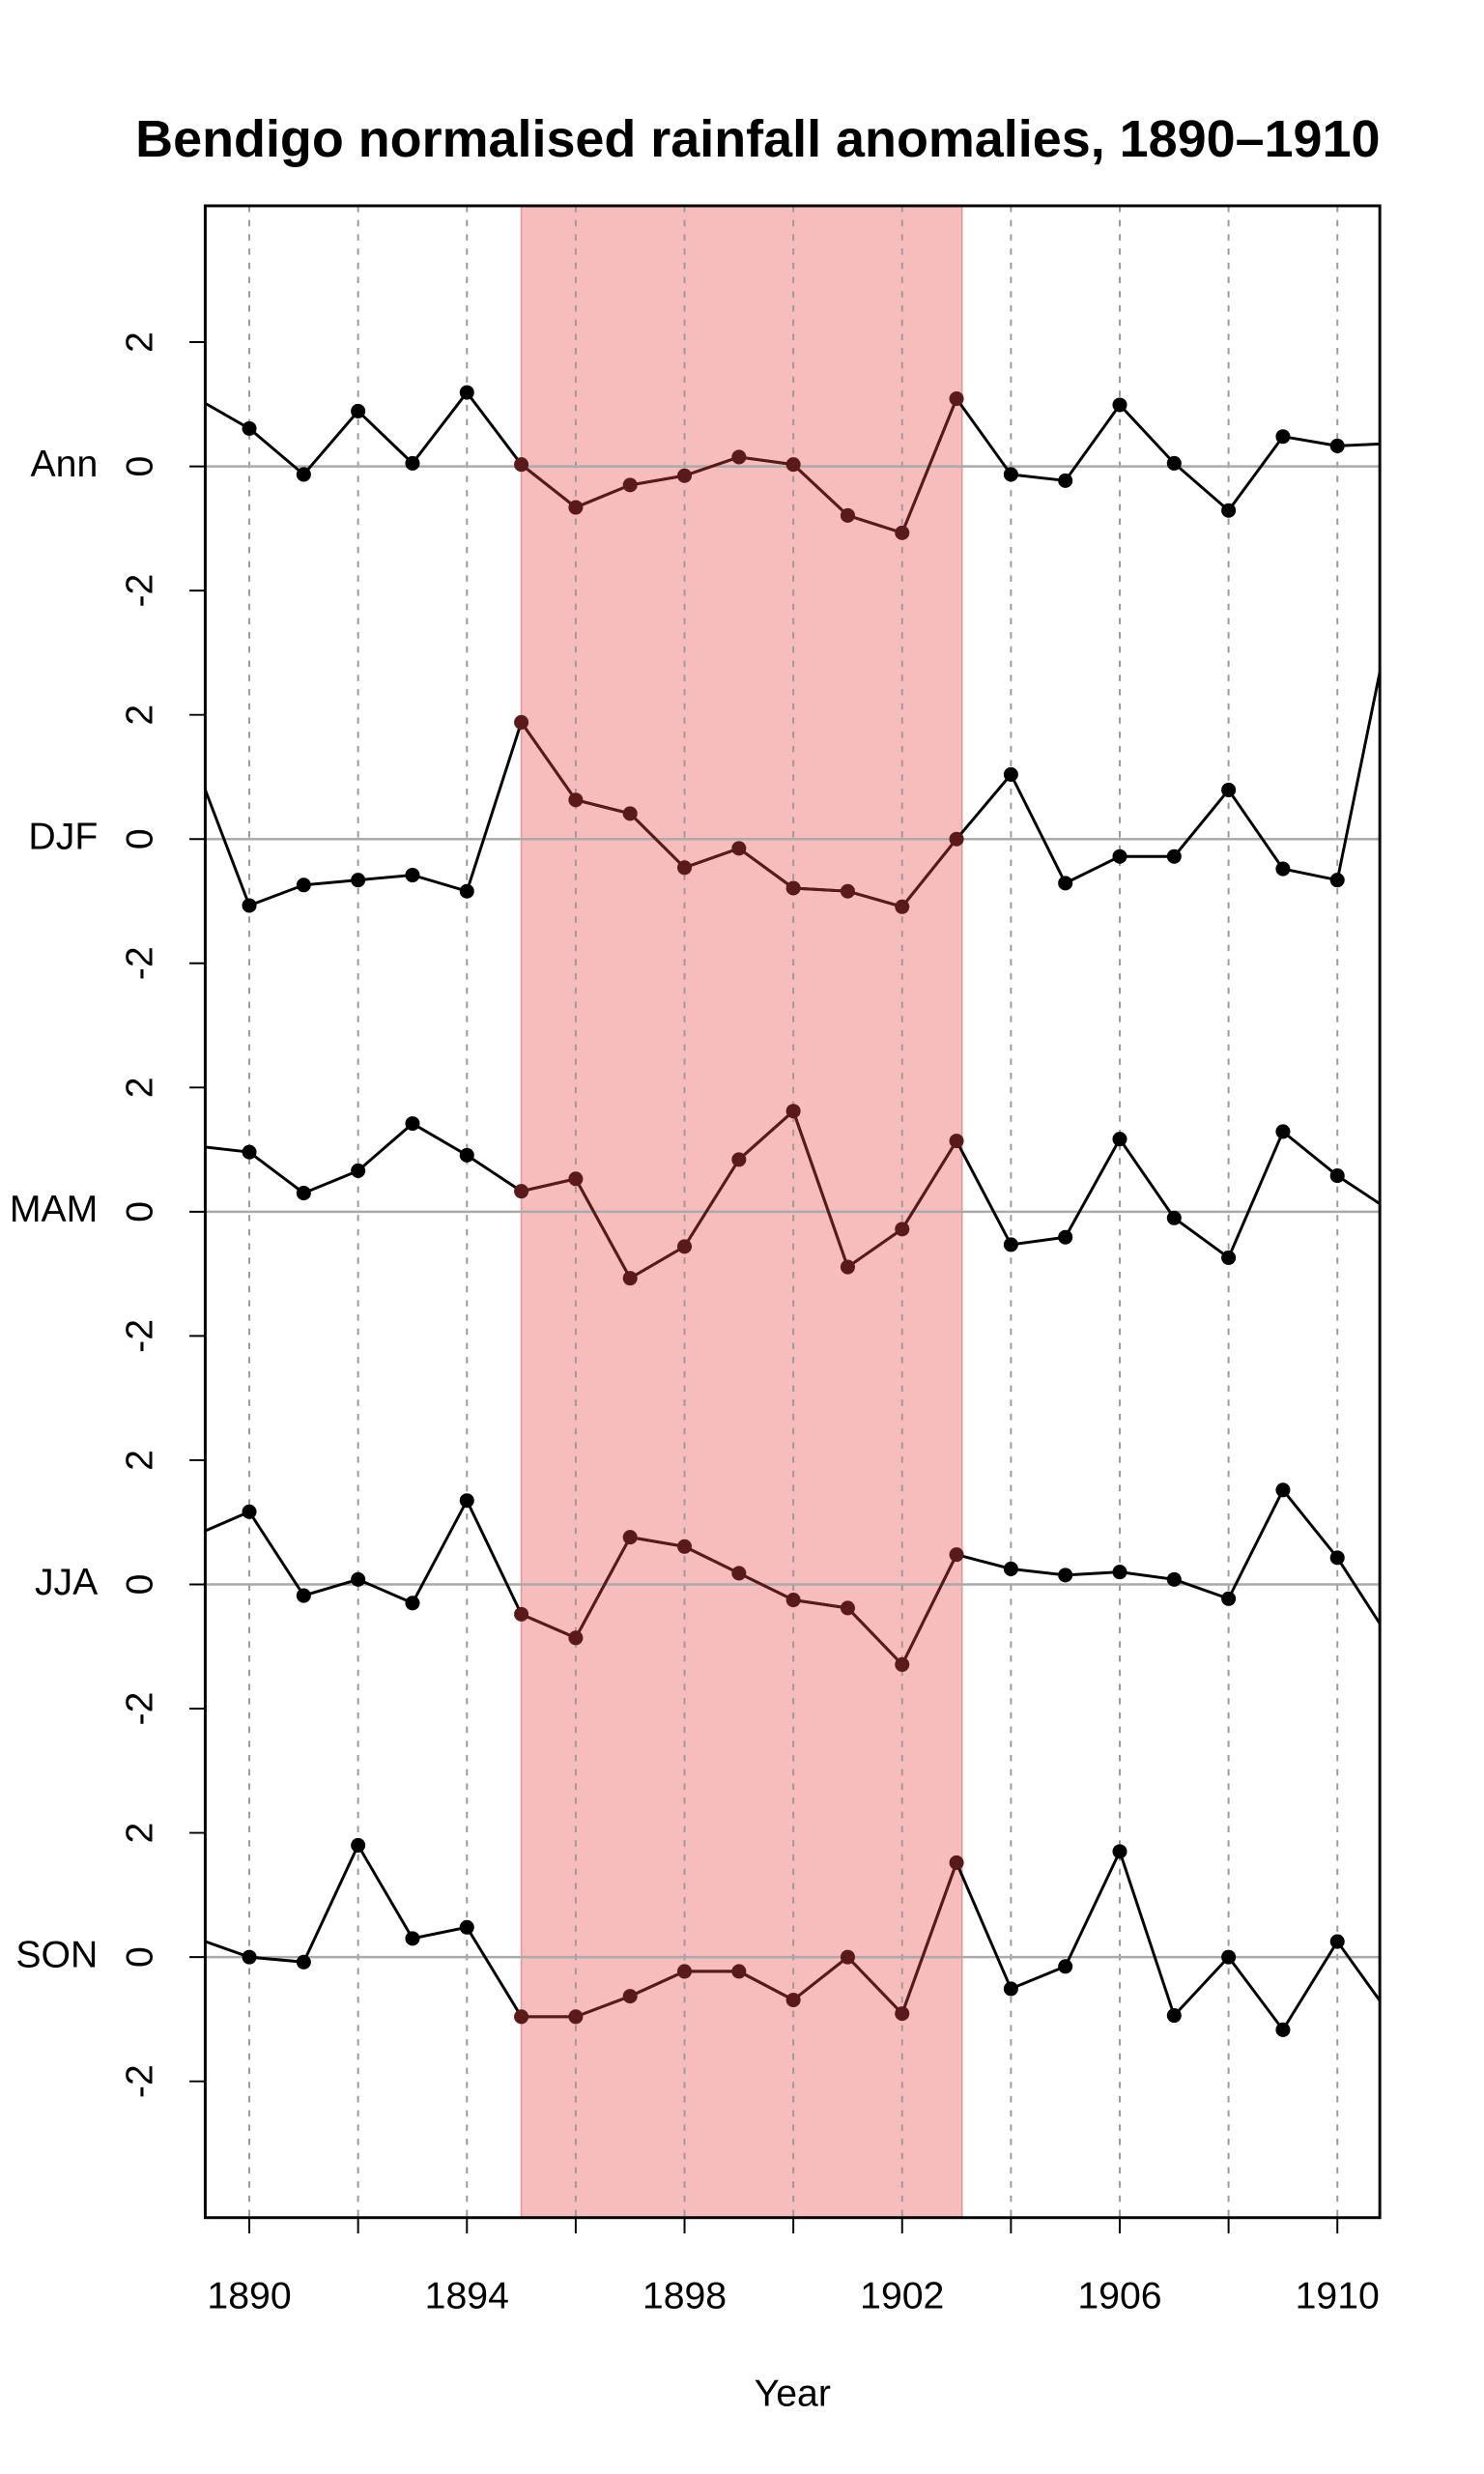  I want to click on x-tick-label: 1898, so click(685, 2295).